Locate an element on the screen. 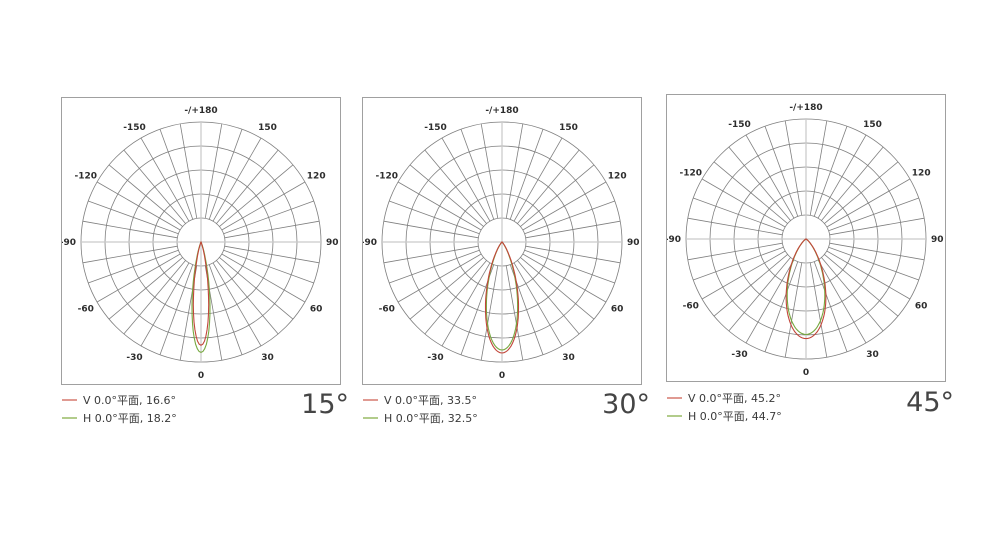 This screenshot has width=1005, height=550. polar-chart-box-30: -/+180 -150 150 -120 120 -90 90 -60 60 -30 30 0 is located at coordinates (502, 241).